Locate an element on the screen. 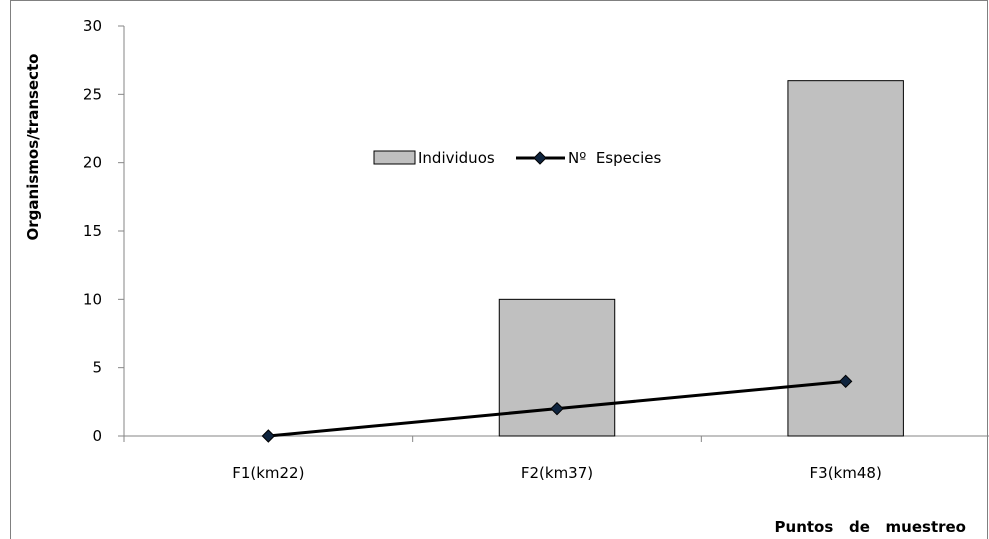 The height and width of the screenshot is (539, 989). x-tick-label: F3(km48) is located at coordinates (846, 473).